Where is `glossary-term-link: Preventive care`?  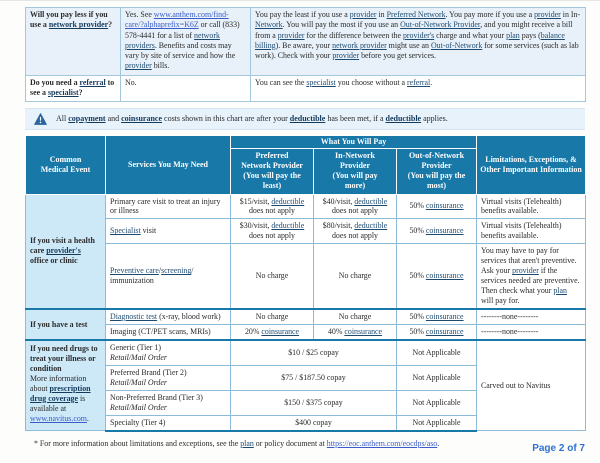
glossary-term-link: Preventive care is located at coordinates (134, 271).